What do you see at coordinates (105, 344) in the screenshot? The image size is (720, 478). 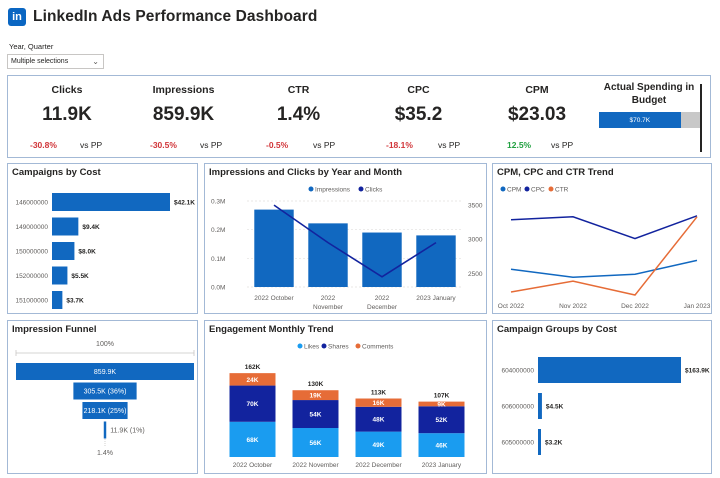 I see `funnel-top-label: 100%` at bounding box center [105, 344].